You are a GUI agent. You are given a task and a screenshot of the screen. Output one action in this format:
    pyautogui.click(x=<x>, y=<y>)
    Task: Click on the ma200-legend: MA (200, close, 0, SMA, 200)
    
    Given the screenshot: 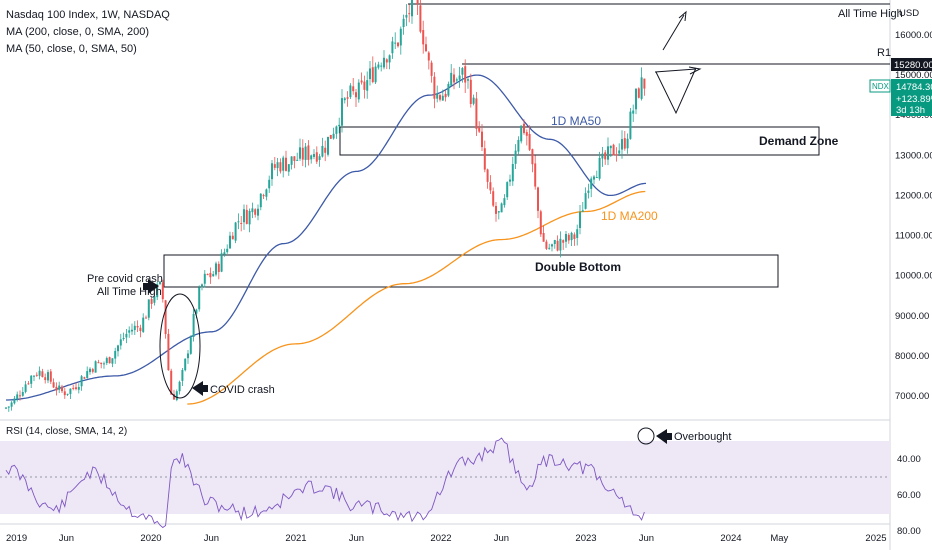 What is the action you would take?
    pyautogui.click(x=78, y=32)
    